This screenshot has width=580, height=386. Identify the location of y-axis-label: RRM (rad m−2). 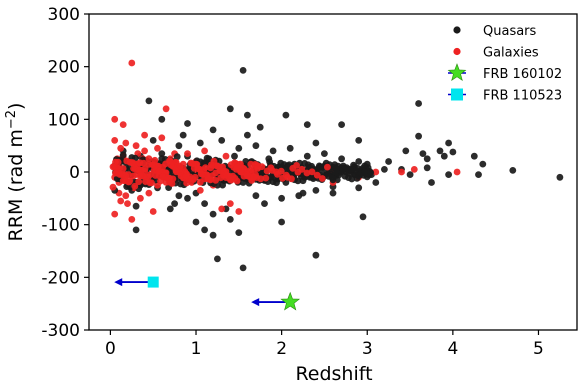
(15, 172).